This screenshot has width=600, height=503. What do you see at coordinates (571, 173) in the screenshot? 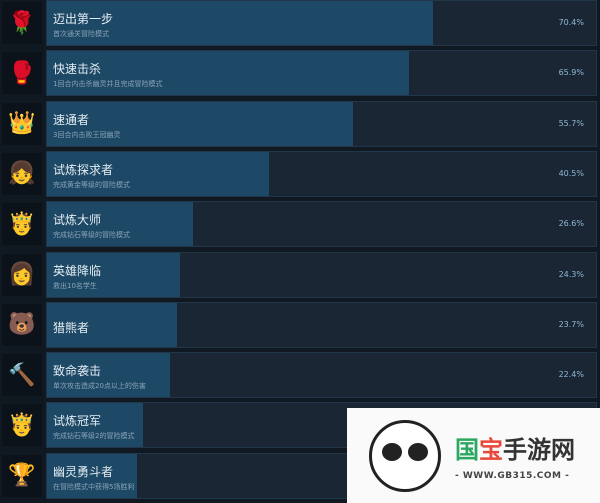
I see `unlock-percentage: 40.5%` at bounding box center [571, 173].